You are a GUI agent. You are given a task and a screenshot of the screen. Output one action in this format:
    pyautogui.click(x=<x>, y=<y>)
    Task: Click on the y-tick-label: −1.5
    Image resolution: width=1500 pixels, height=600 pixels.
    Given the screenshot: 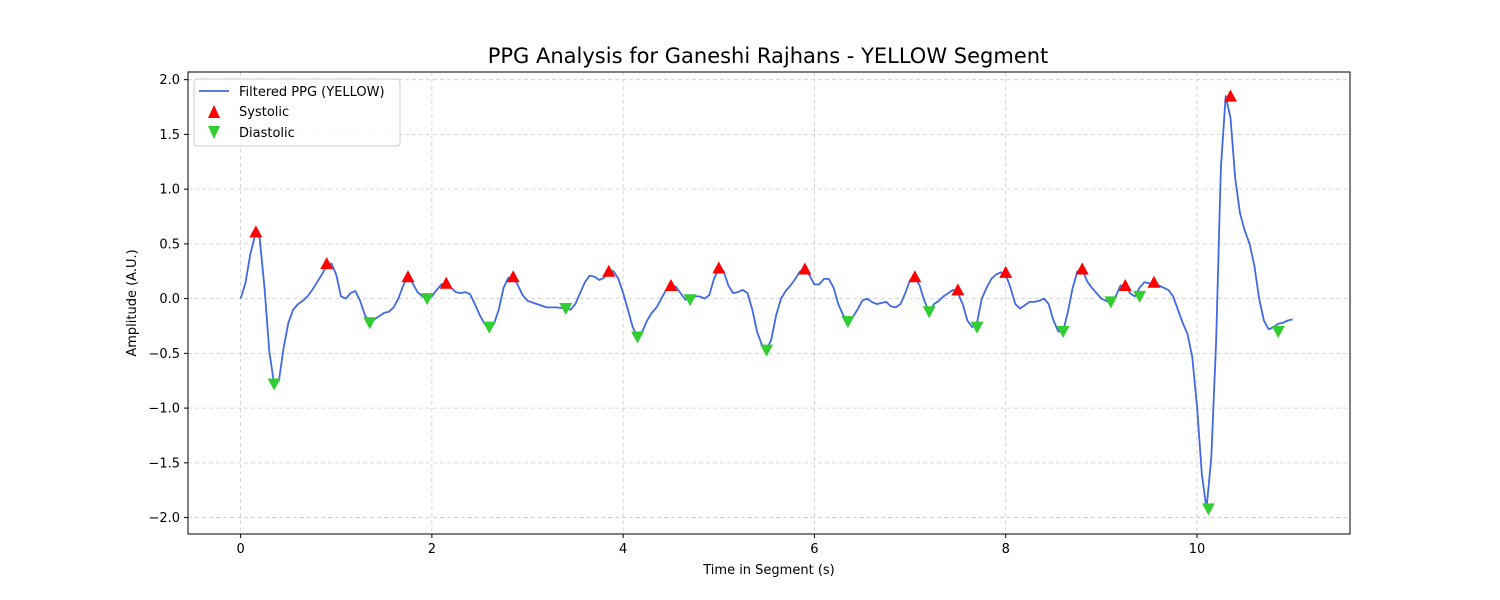 What is the action you would take?
    pyautogui.click(x=164, y=463)
    